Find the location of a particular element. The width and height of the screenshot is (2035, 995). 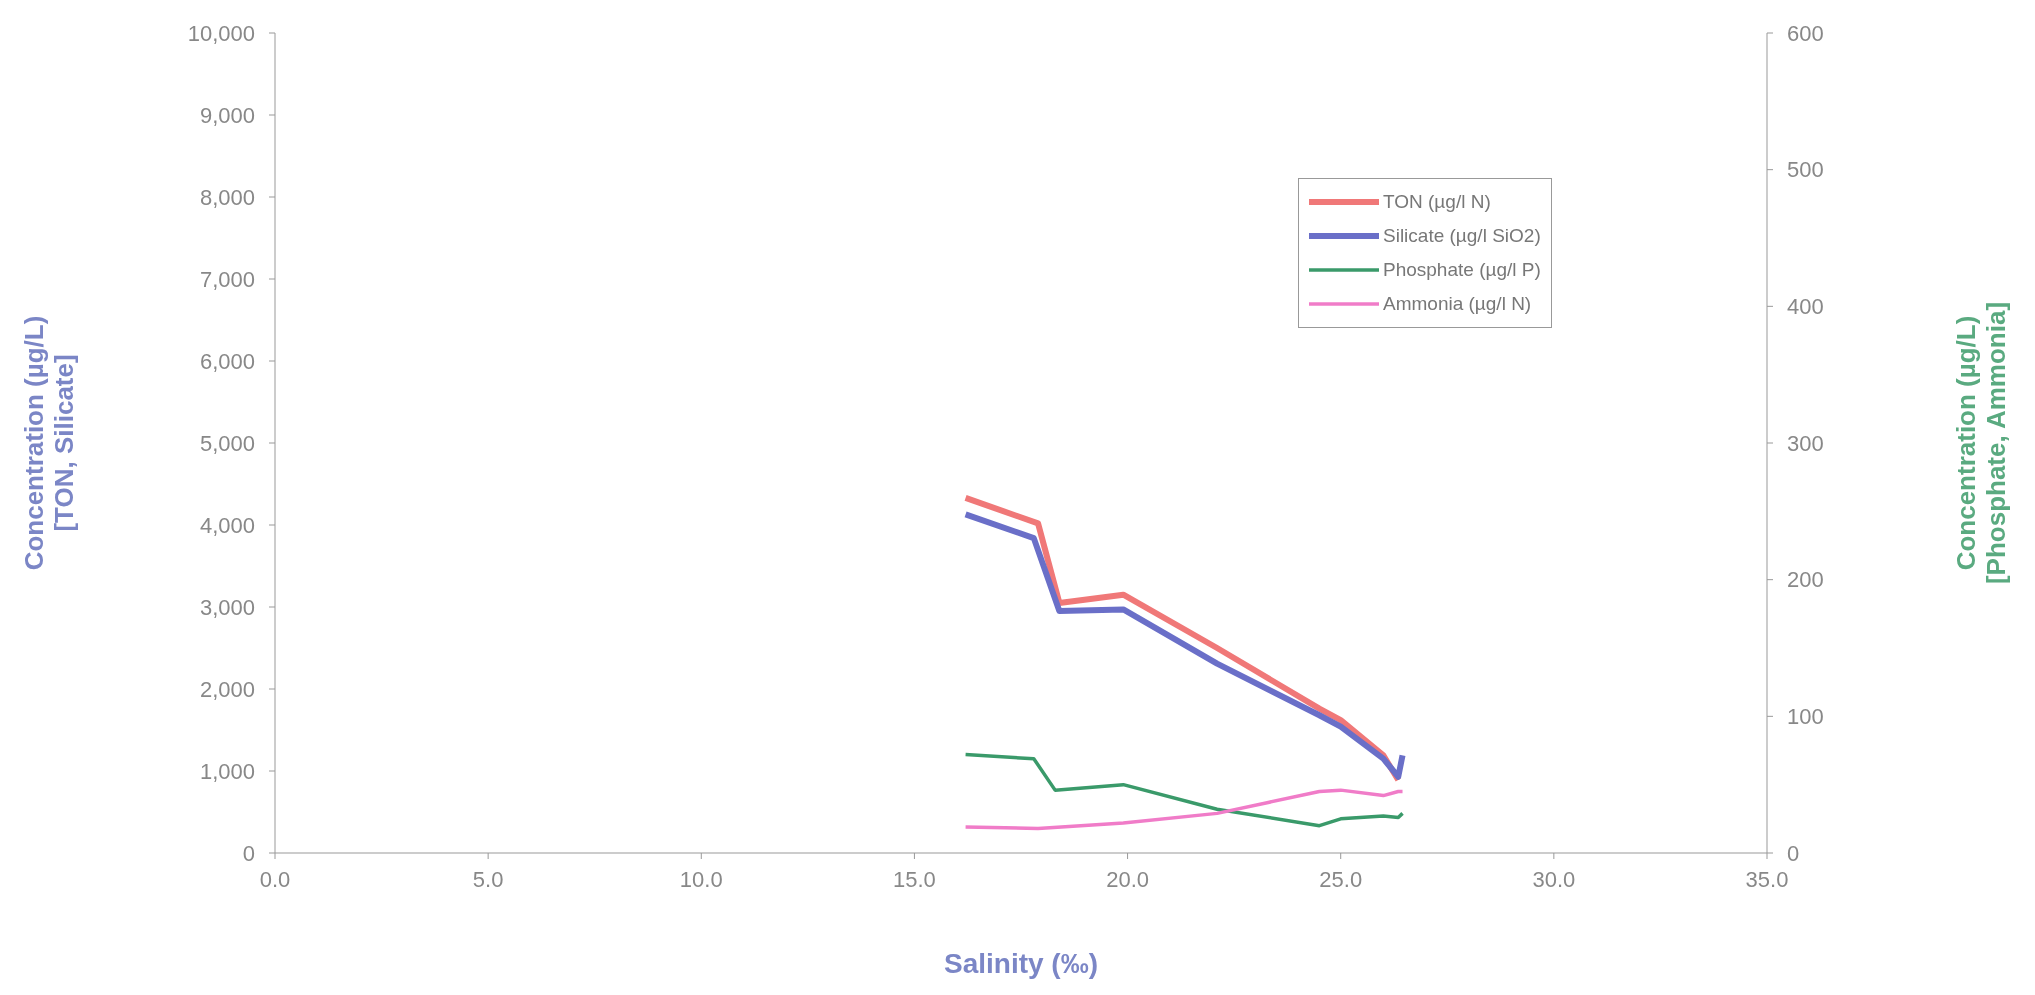

y-tick-label: 7,000 is located at coordinates (227, 279).